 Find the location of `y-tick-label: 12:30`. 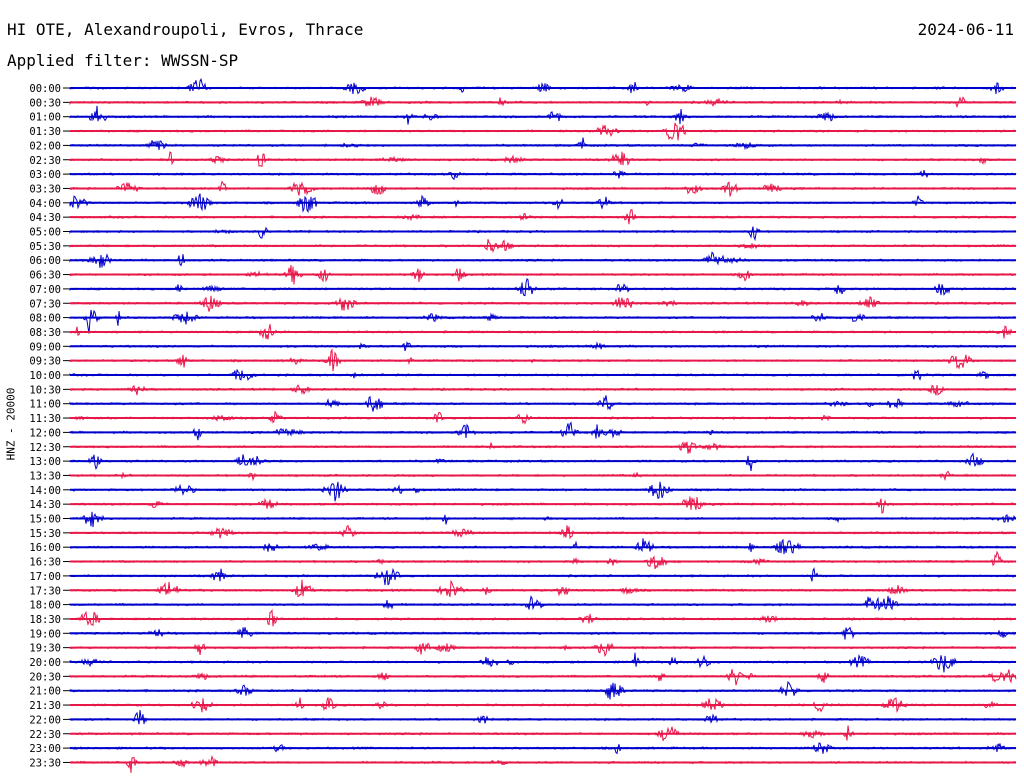

y-tick-label: 12:30 is located at coordinates (45, 448).